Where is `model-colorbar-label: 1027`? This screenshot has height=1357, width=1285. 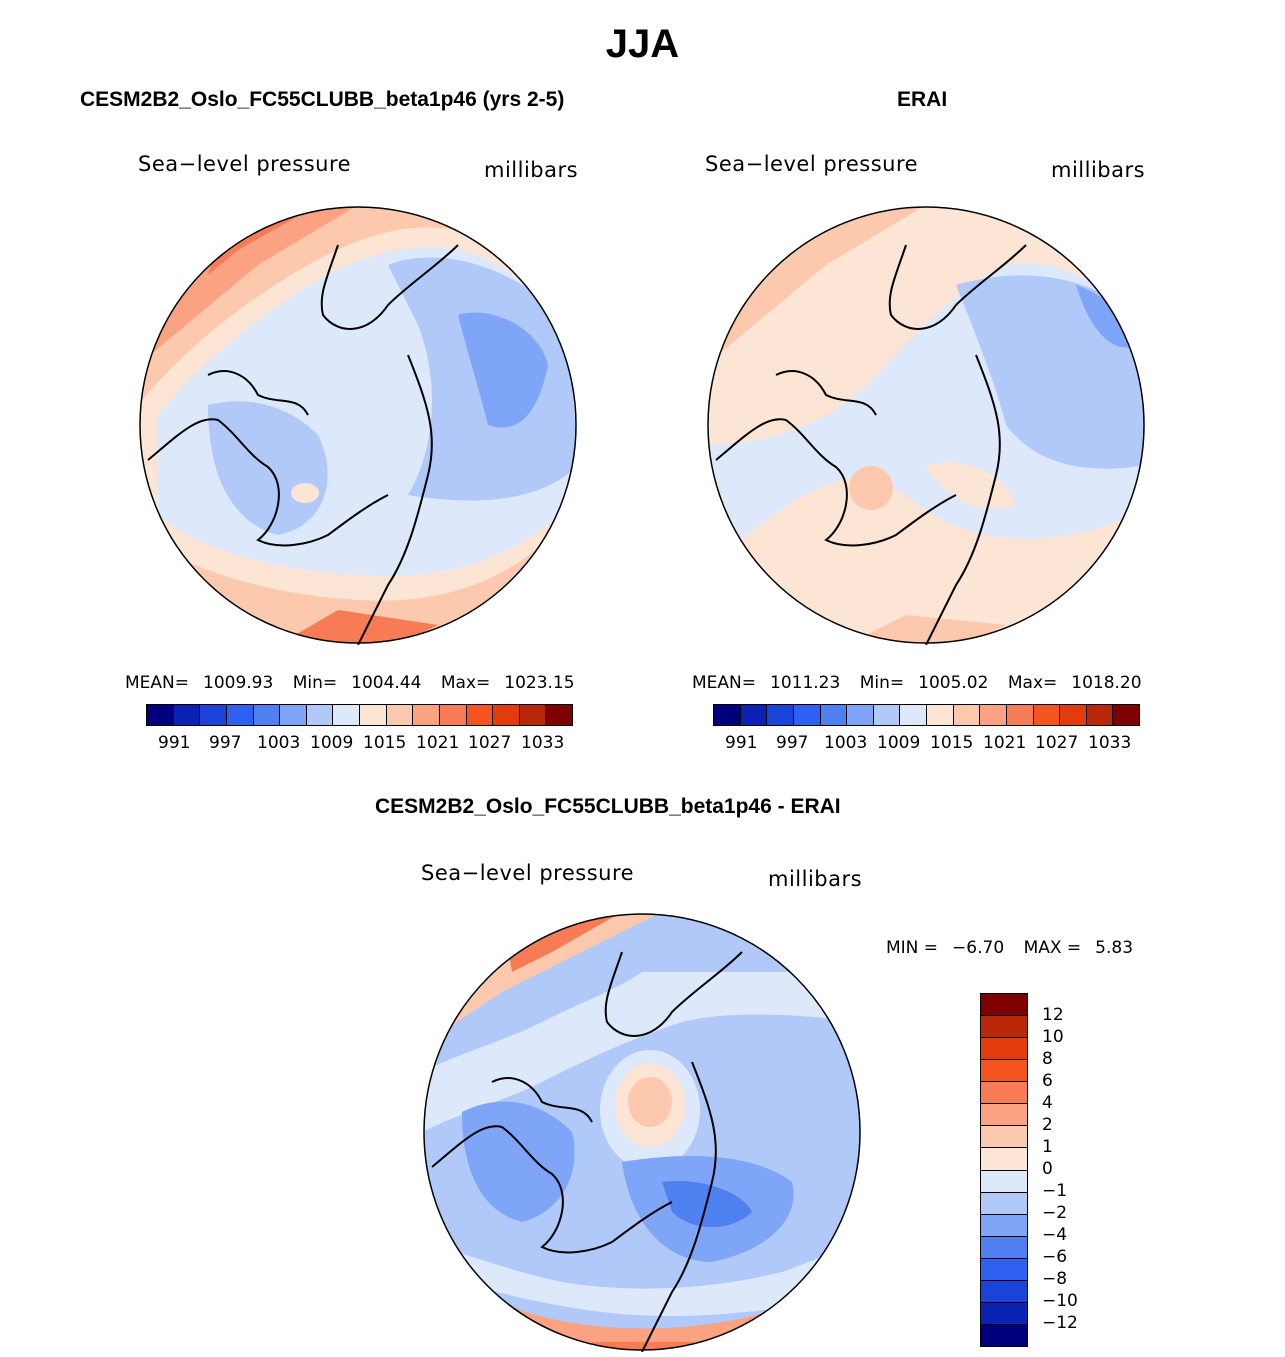 model-colorbar-label: 1027 is located at coordinates (490, 743).